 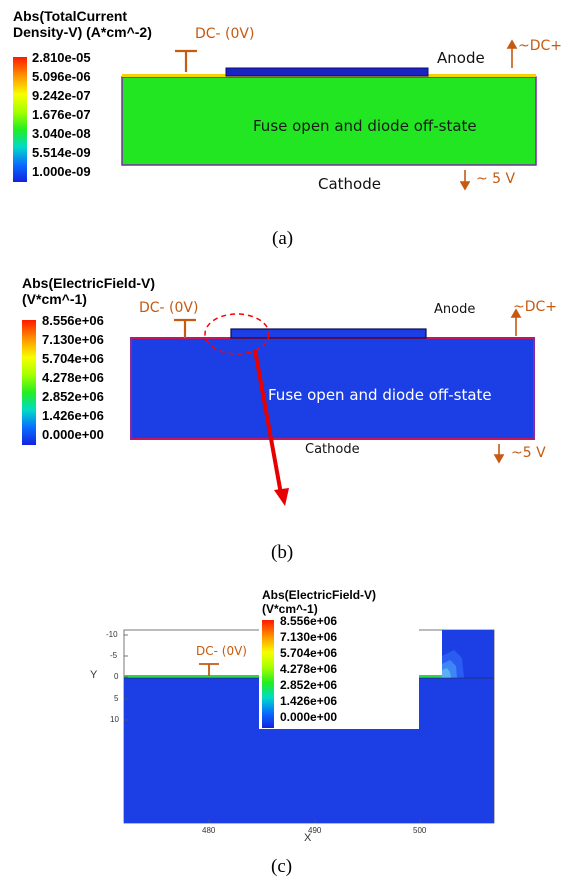 I want to click on contact-pad-a, so click(x=327, y=72).